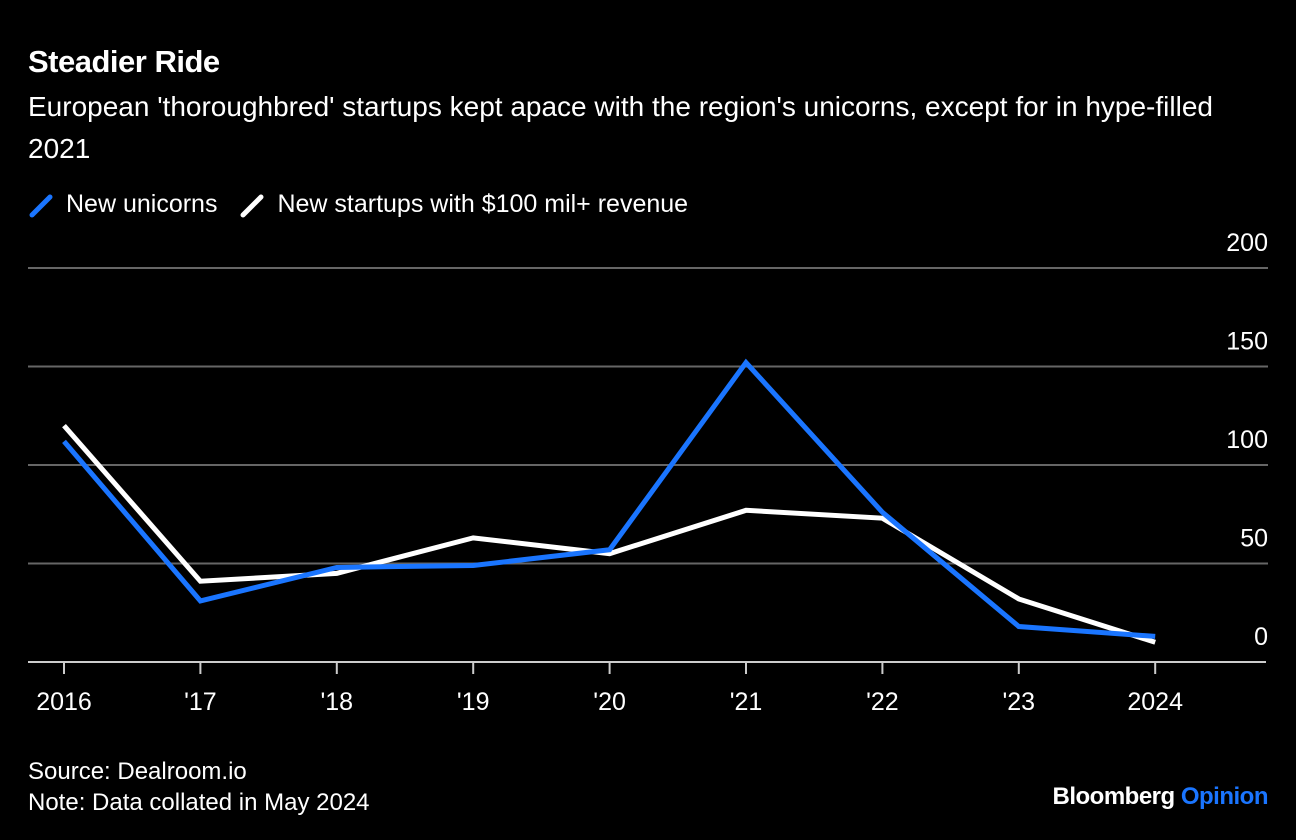 The width and height of the screenshot is (1296, 840). I want to click on x-tick-label: '22, so click(882, 702).